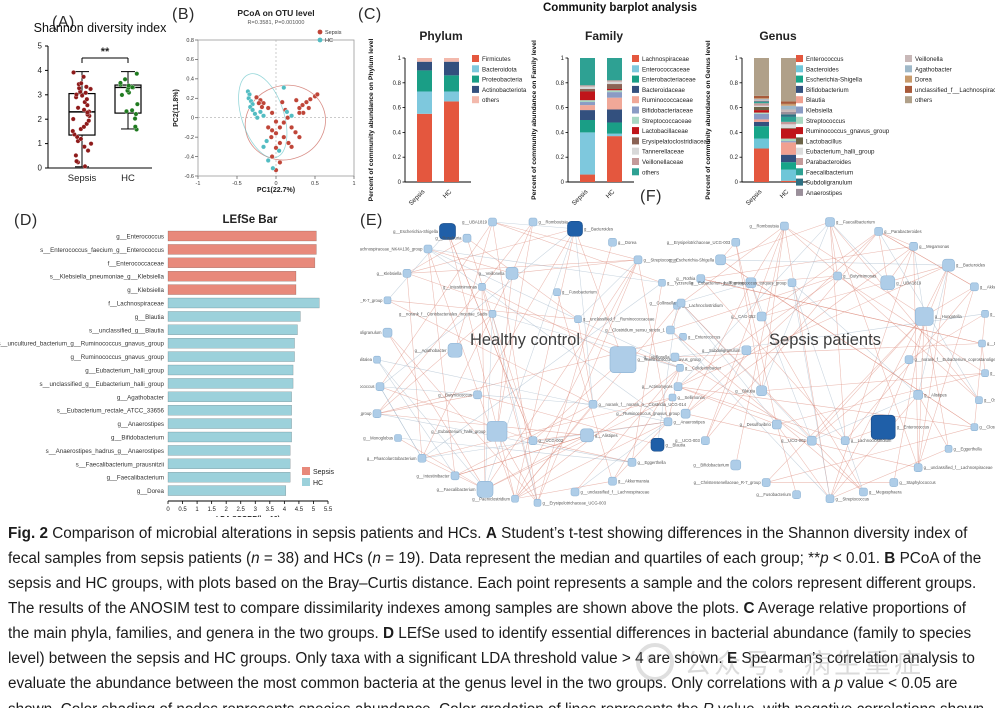  Describe the element at coordinates (491, 498) in the screenshot. I see `network-node-label: g__Paeniclostridium` at that location.